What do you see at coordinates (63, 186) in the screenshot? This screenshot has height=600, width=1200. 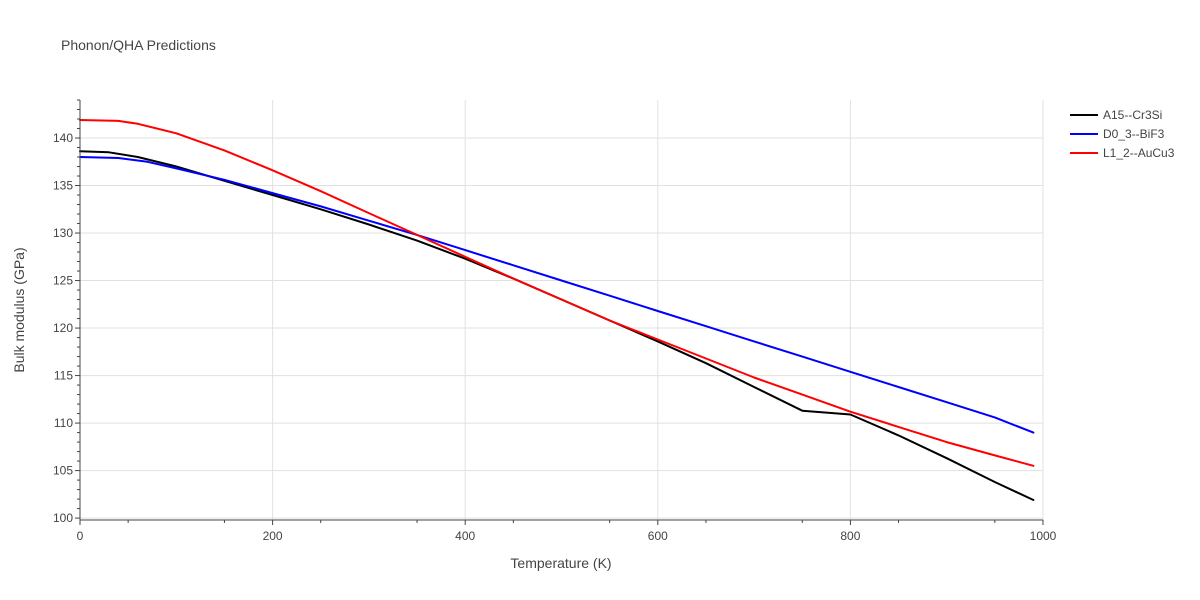 I see `y-tick-label: 135` at bounding box center [63, 186].